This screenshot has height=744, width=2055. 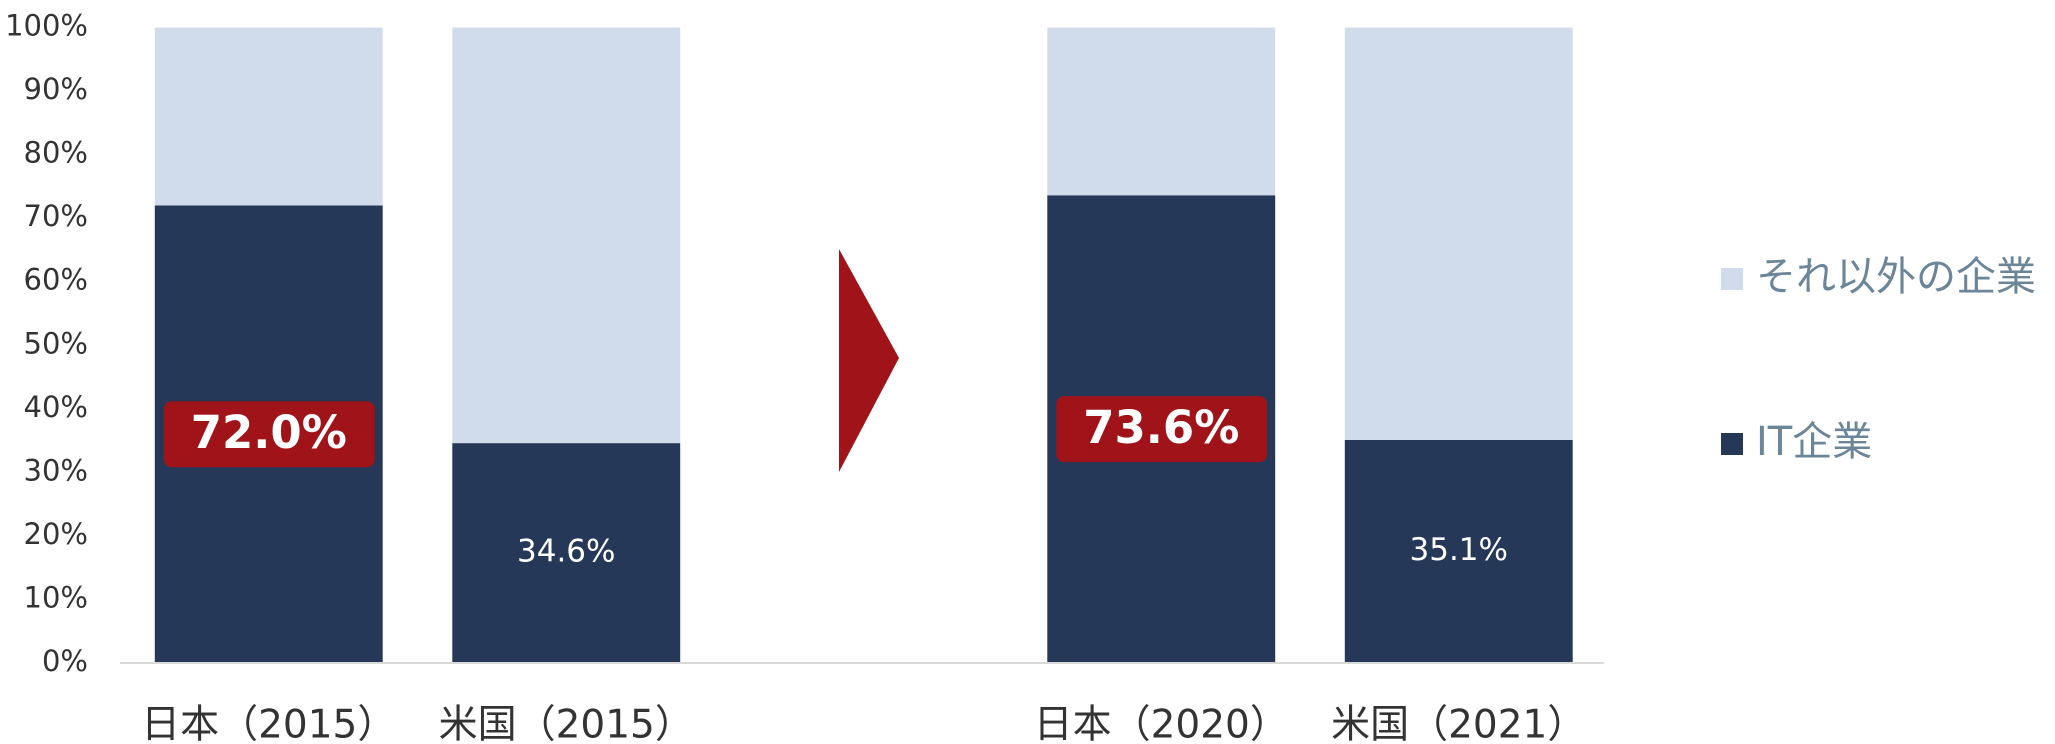 What do you see at coordinates (65, 661) in the screenshot?
I see `y-tick-label: 0%` at bounding box center [65, 661].